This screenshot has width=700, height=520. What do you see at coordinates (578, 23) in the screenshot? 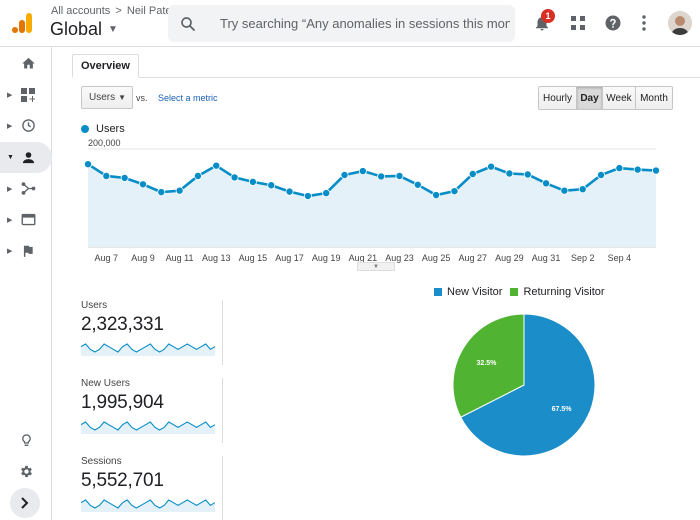
I see `apps-button` at bounding box center [578, 23].